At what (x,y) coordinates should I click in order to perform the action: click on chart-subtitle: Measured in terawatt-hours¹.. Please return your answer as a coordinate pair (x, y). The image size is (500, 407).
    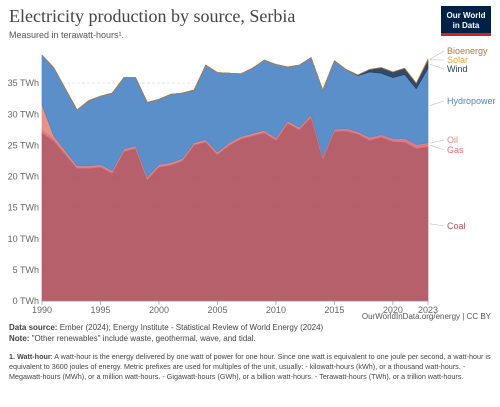
    Looking at the image, I should click on (67, 35).